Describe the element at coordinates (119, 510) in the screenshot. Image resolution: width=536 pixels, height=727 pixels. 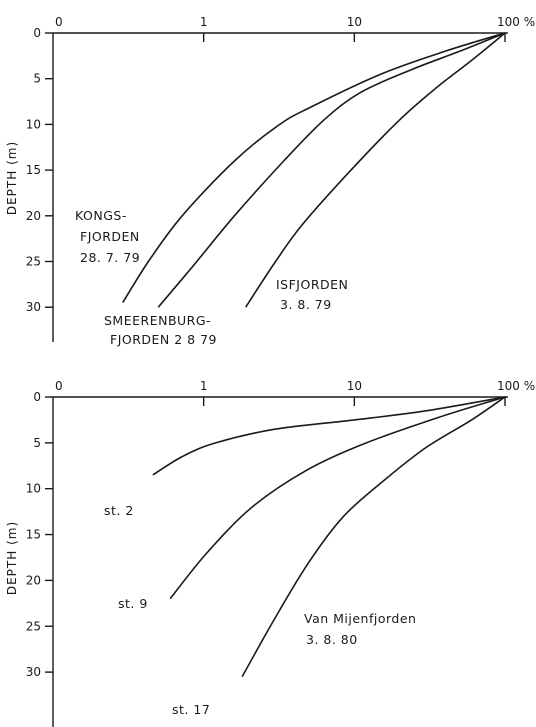
I see `annotation-st2: st. 2` at that location.